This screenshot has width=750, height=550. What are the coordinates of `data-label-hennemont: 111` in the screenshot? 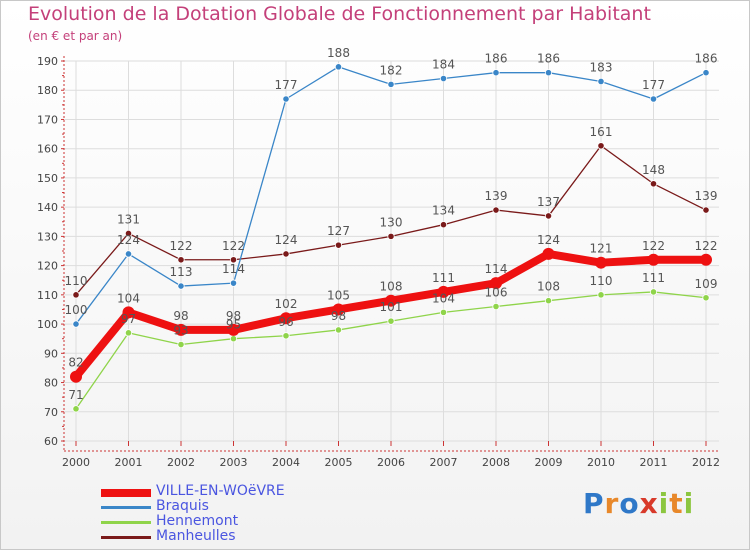 It's located at (653, 278).